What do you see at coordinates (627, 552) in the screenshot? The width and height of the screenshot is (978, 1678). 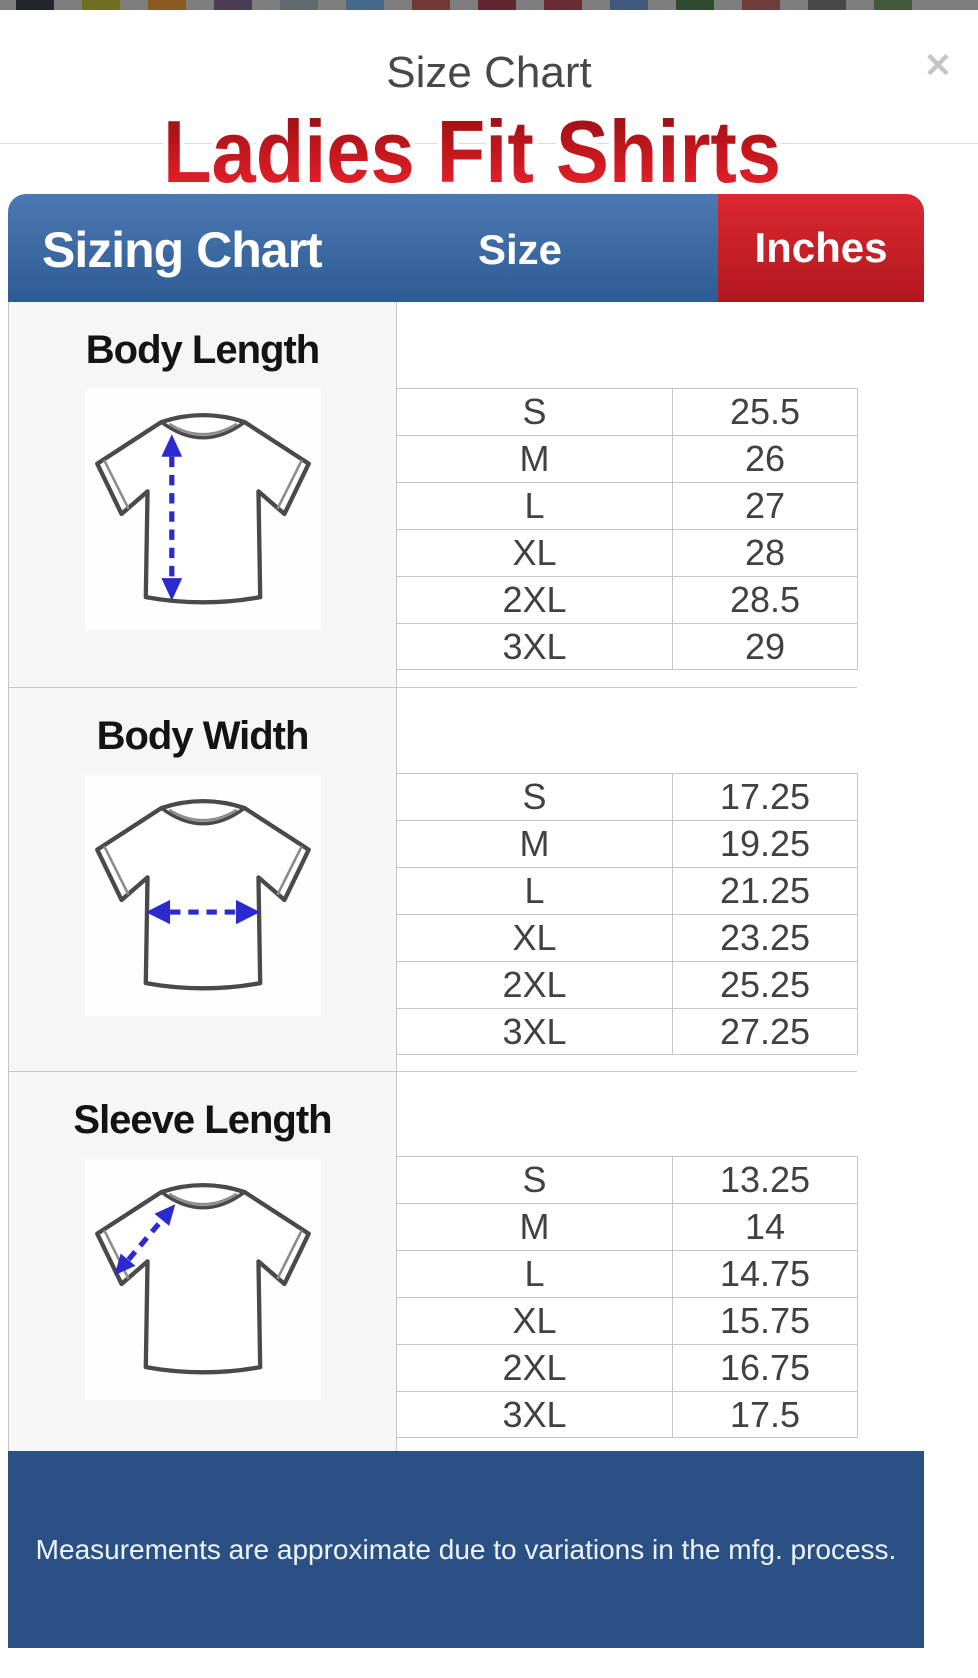 I see `table-row: XL 28` at bounding box center [627, 552].